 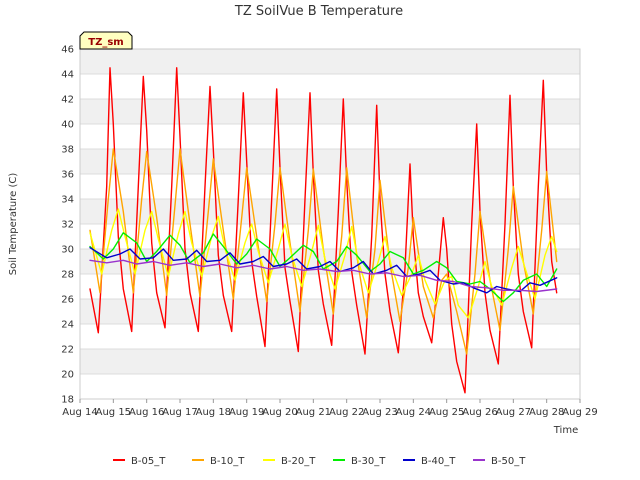 I want to click on x-tick-label: Aug 16, so click(x=146, y=412).